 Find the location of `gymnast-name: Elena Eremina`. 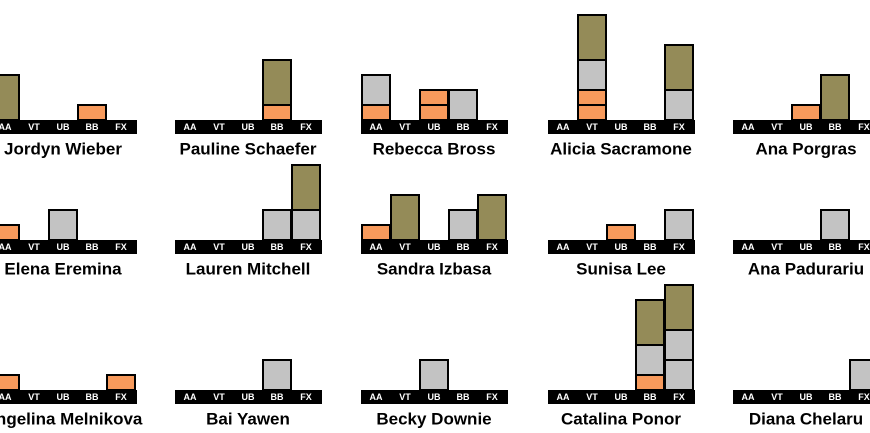

gymnast-name: Elena Eremina is located at coordinates (63, 268).